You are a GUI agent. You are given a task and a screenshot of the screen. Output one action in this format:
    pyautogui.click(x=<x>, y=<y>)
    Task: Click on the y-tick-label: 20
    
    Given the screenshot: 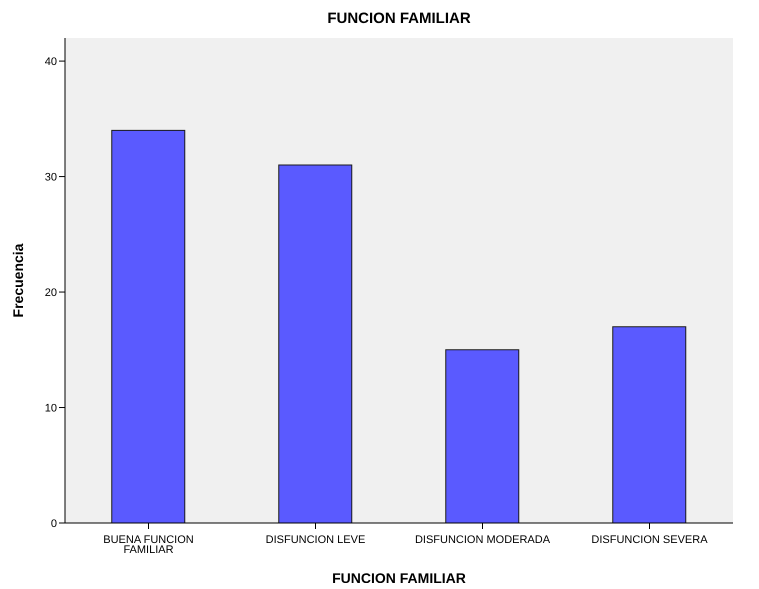 What is the action you would take?
    pyautogui.click(x=50, y=292)
    